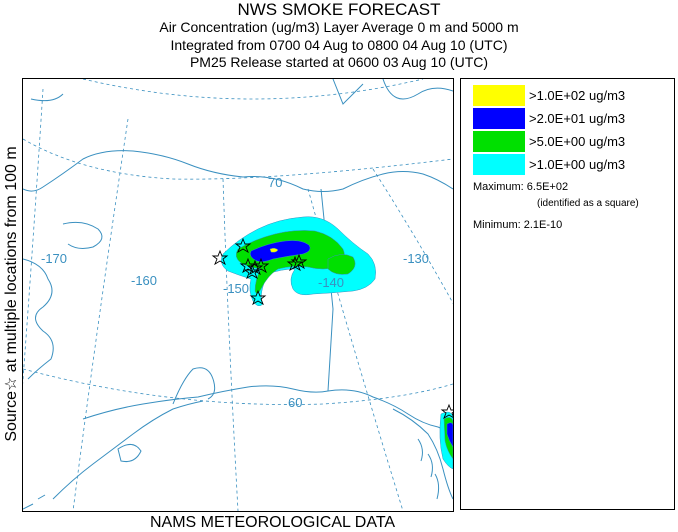  I want to click on panhandle-plume-blue, so click(449, 435).